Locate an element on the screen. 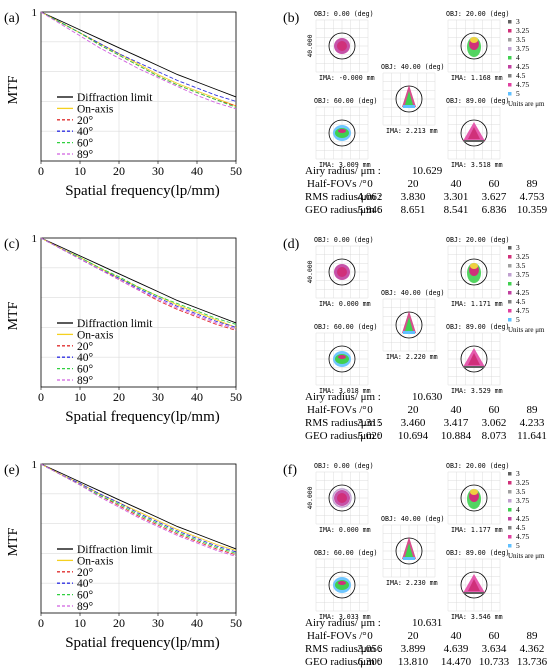  scale-label: 40.000 is located at coordinates (310, 271).